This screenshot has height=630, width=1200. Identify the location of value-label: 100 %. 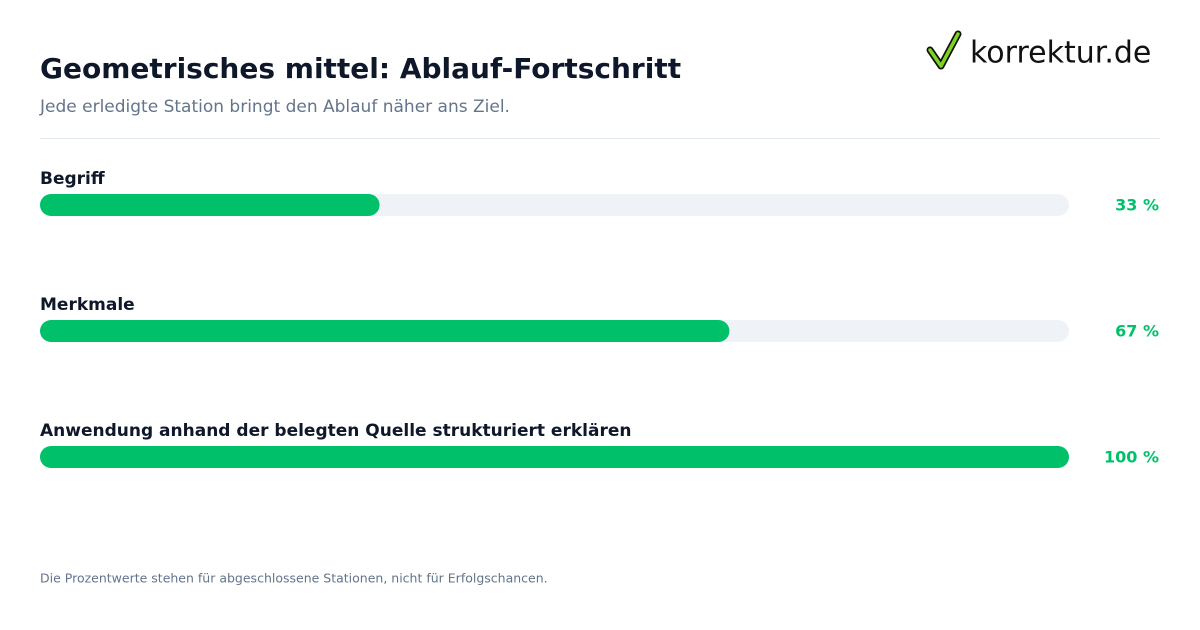
(1131, 457).